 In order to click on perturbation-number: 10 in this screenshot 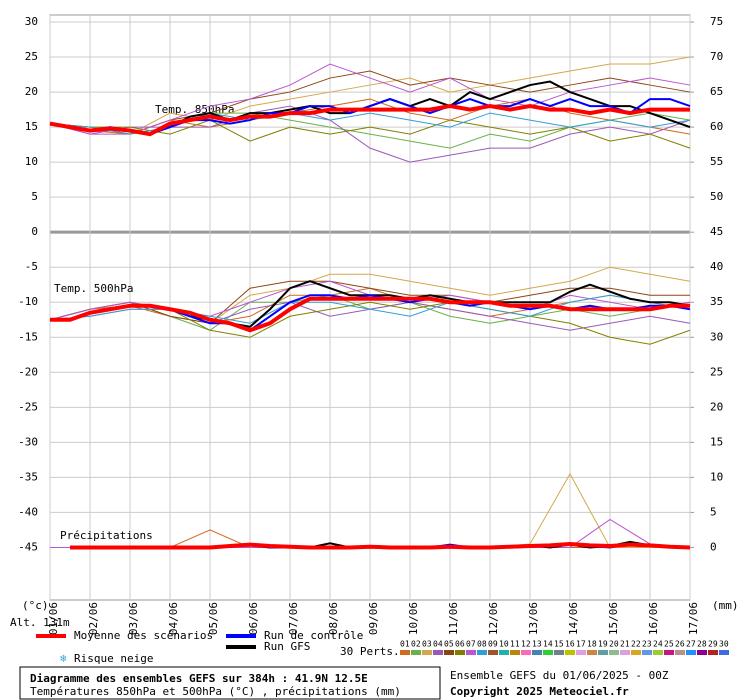, I will do `click(504, 644)`.